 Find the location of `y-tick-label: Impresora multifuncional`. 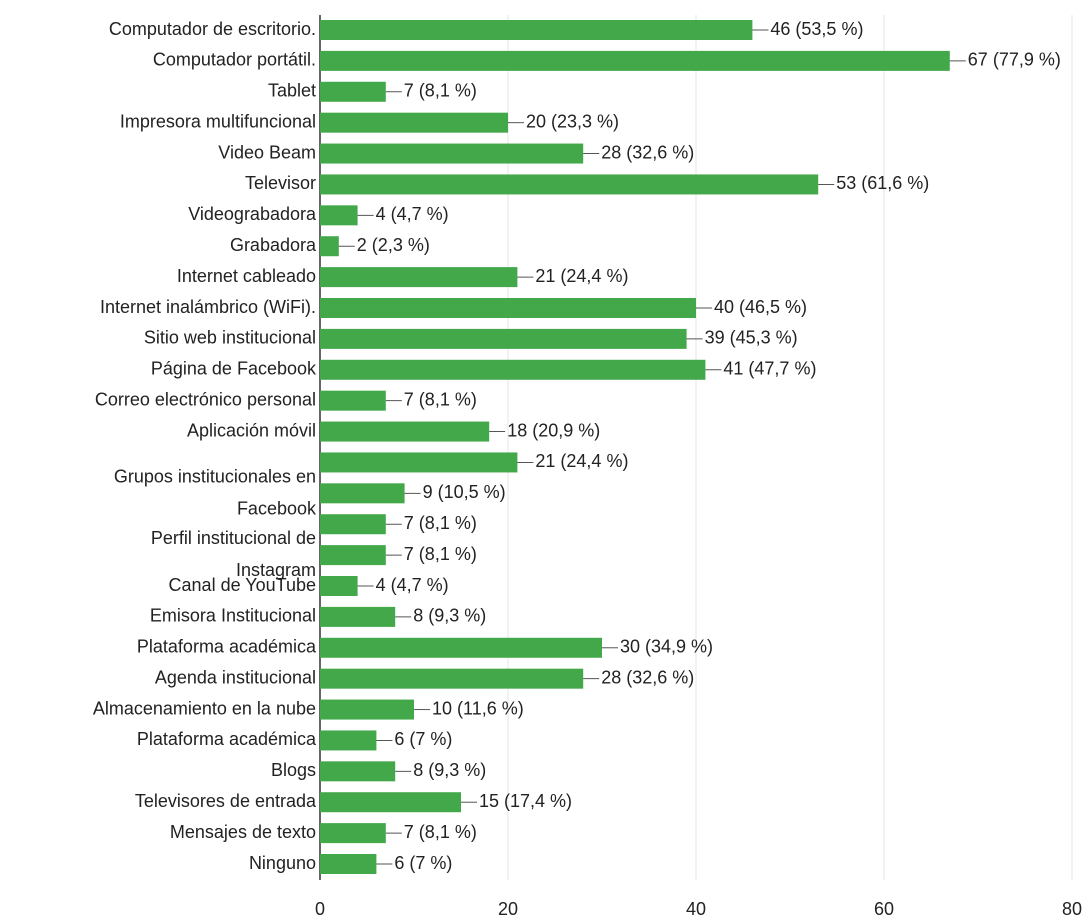

y-tick-label: Impresora multifuncional is located at coordinates (218, 121).